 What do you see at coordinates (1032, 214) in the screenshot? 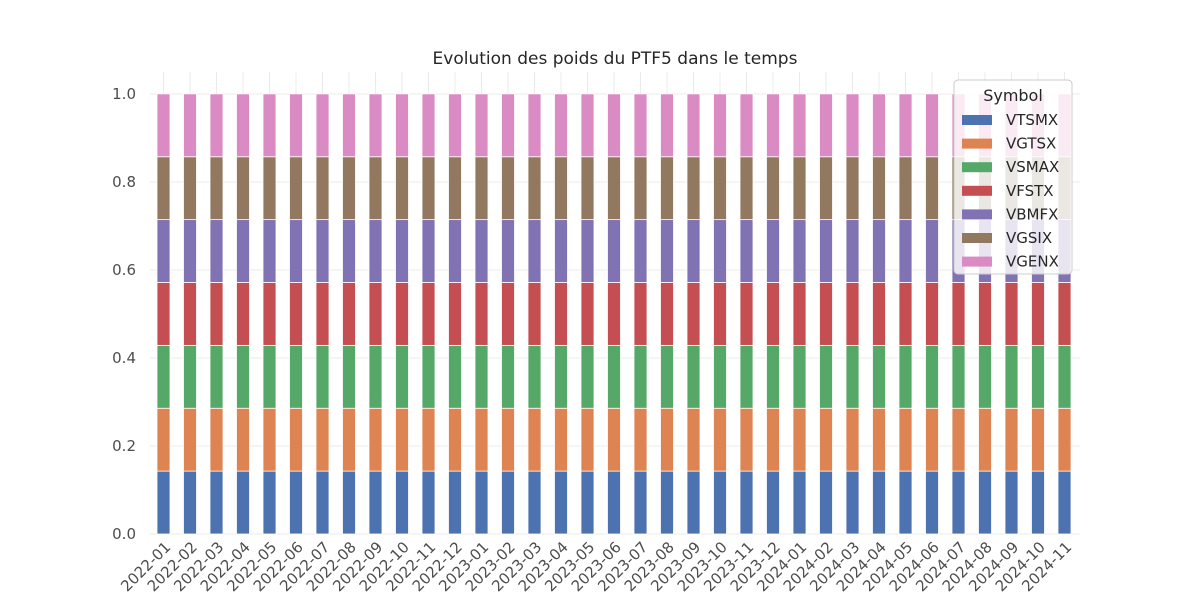
I see `legend-label-vbmfx: VBMFX` at bounding box center [1032, 214].